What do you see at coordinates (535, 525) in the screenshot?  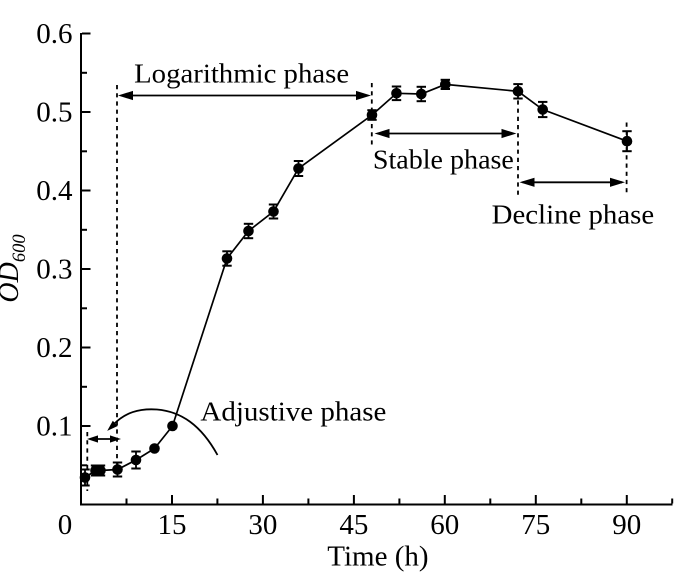 I see `svg-text: 75` at bounding box center [535, 525].